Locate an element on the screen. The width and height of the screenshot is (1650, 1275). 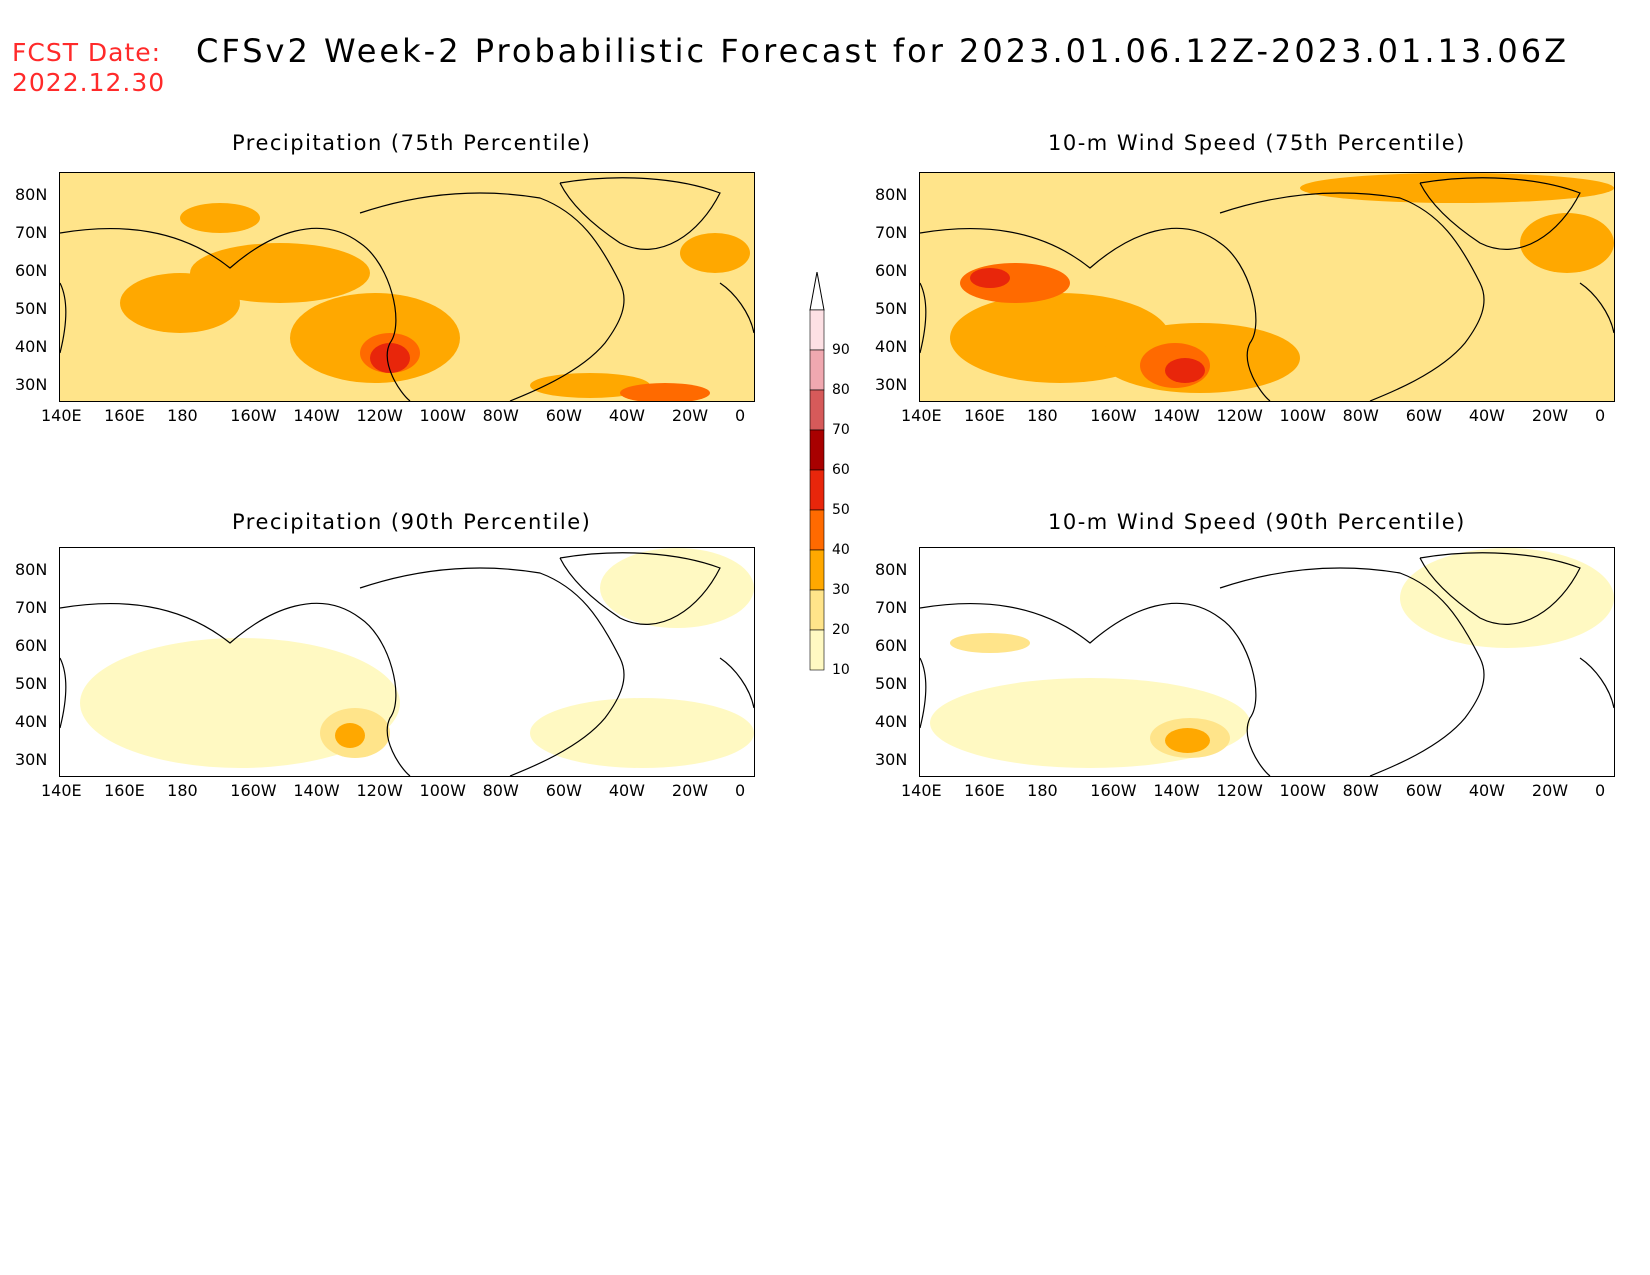
wind-90-map is located at coordinates (1267, 662).